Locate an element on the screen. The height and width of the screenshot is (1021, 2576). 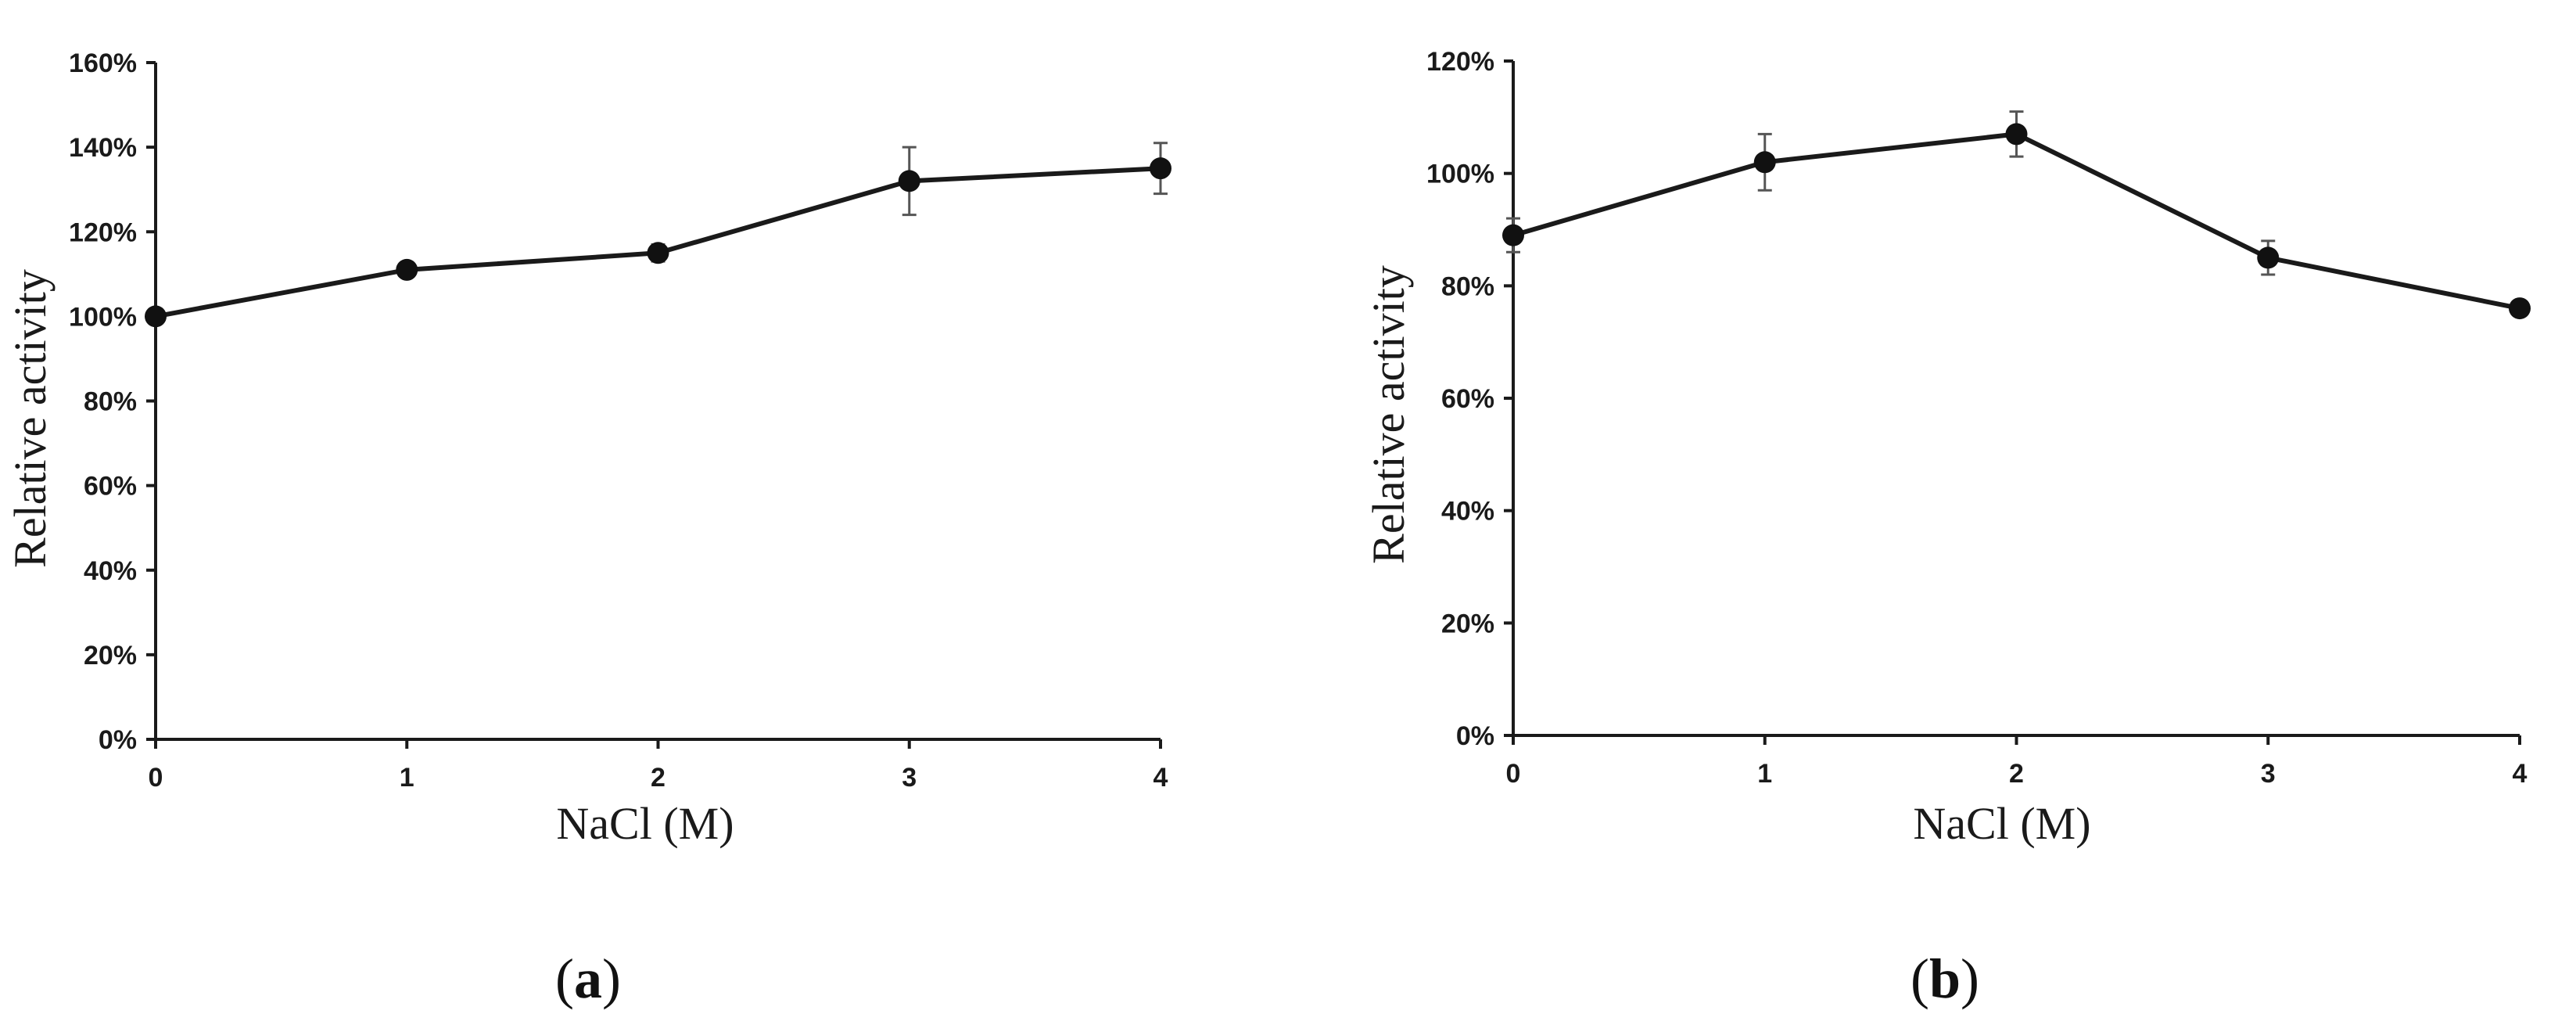
y-tick-label: 140% is located at coordinates (103, 148).